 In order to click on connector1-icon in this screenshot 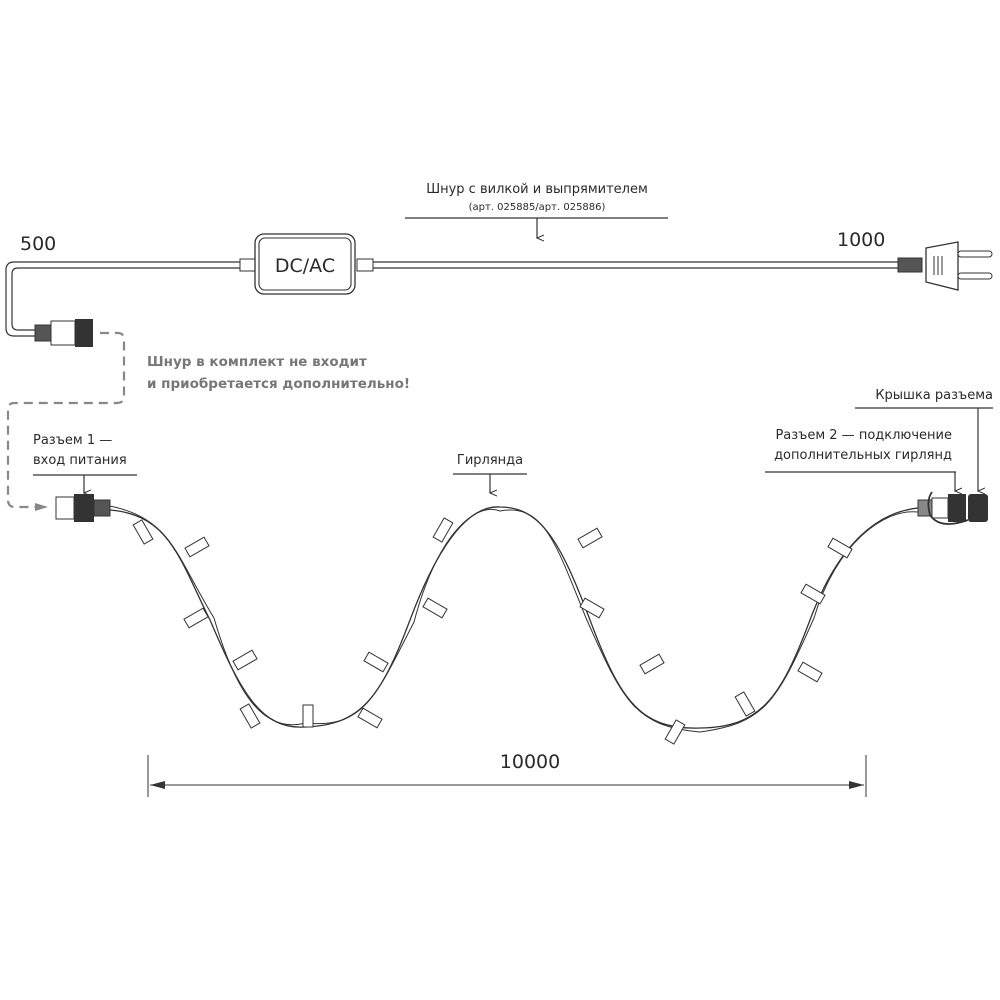, I will do `click(83, 508)`.